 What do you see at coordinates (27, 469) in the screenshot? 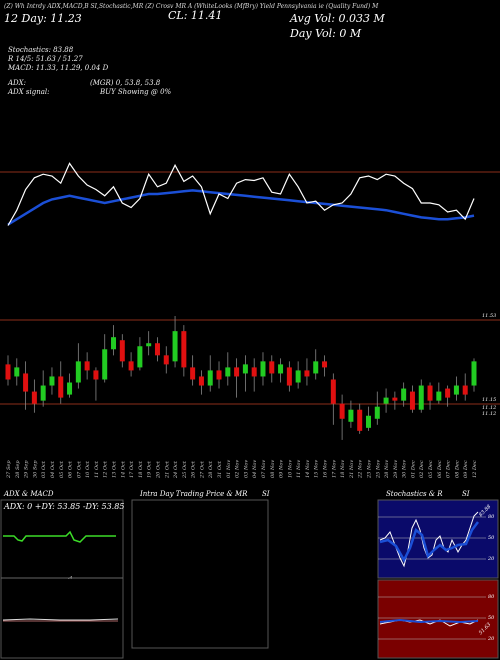
I see `date-label: 29 Sep` at bounding box center [27, 469].